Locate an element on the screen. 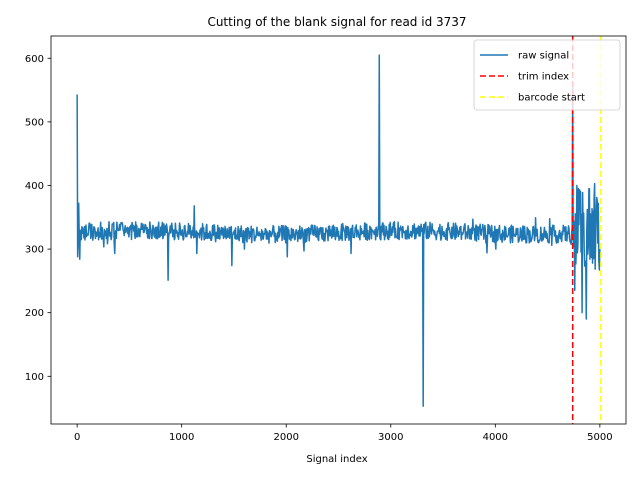 This screenshot has height=480, width=640. x-axis-label: Signal index is located at coordinates (336, 459).